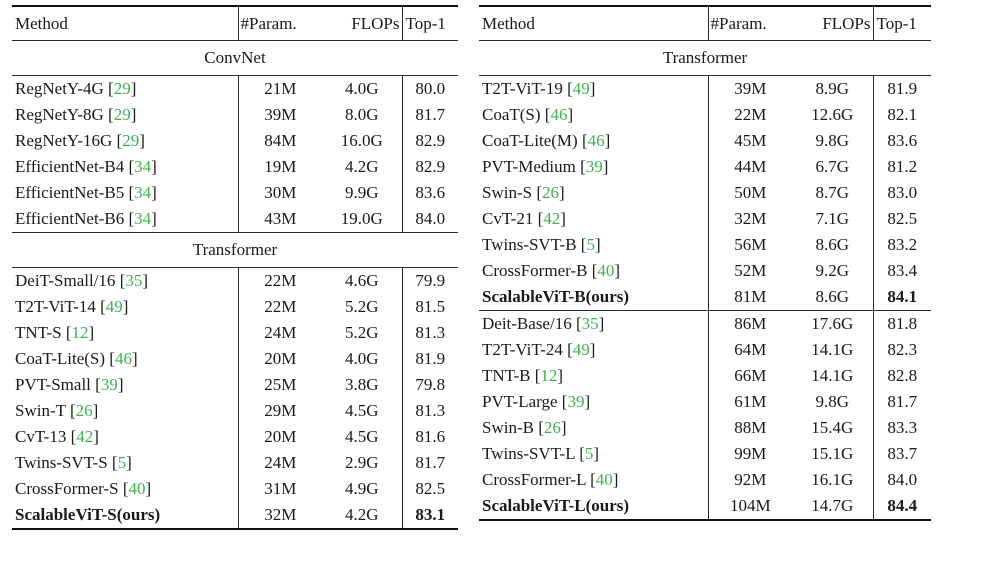  Describe the element at coordinates (832, 192) in the screenshot. I see `flops-cell: 8.7G` at that location.